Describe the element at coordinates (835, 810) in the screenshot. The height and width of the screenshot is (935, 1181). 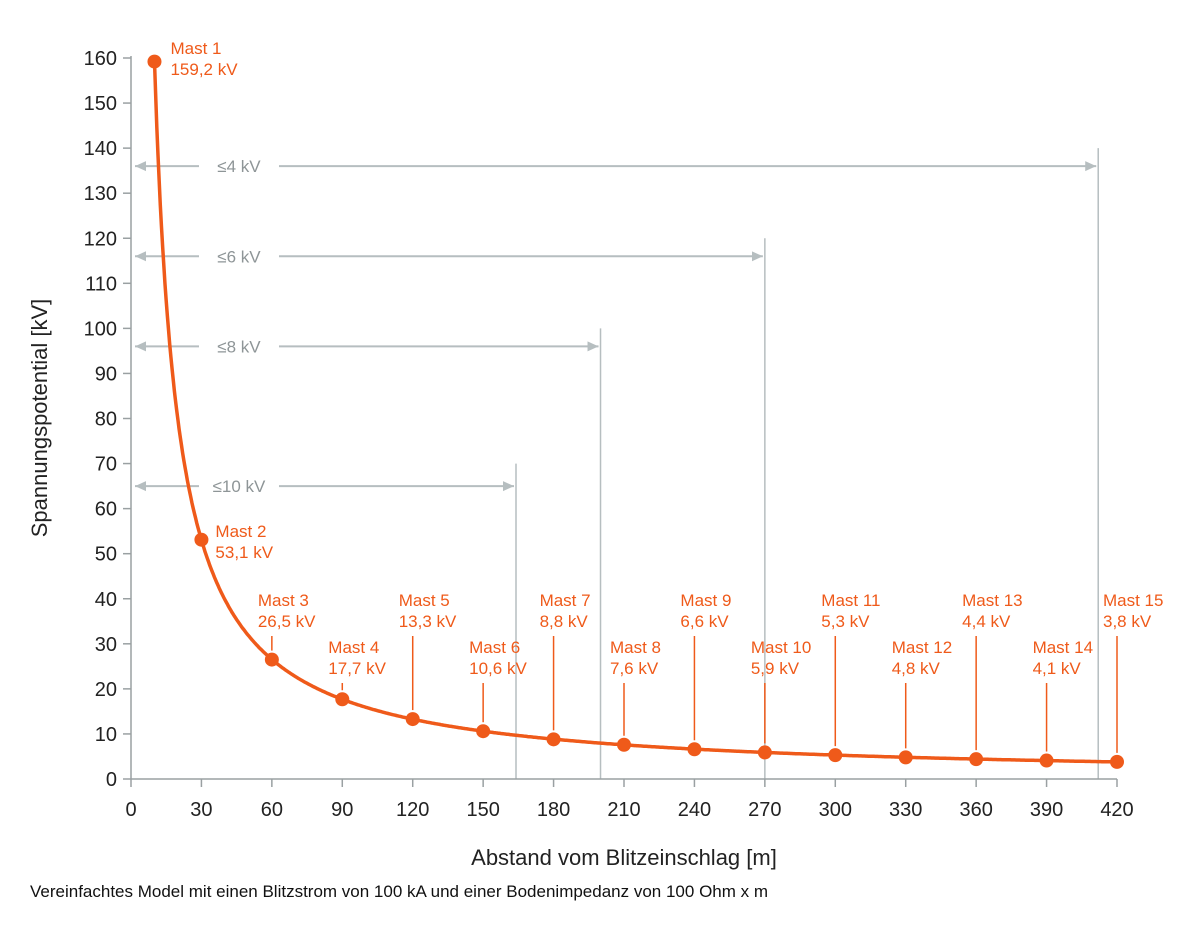
I see `x-tick-label: 300` at that location.